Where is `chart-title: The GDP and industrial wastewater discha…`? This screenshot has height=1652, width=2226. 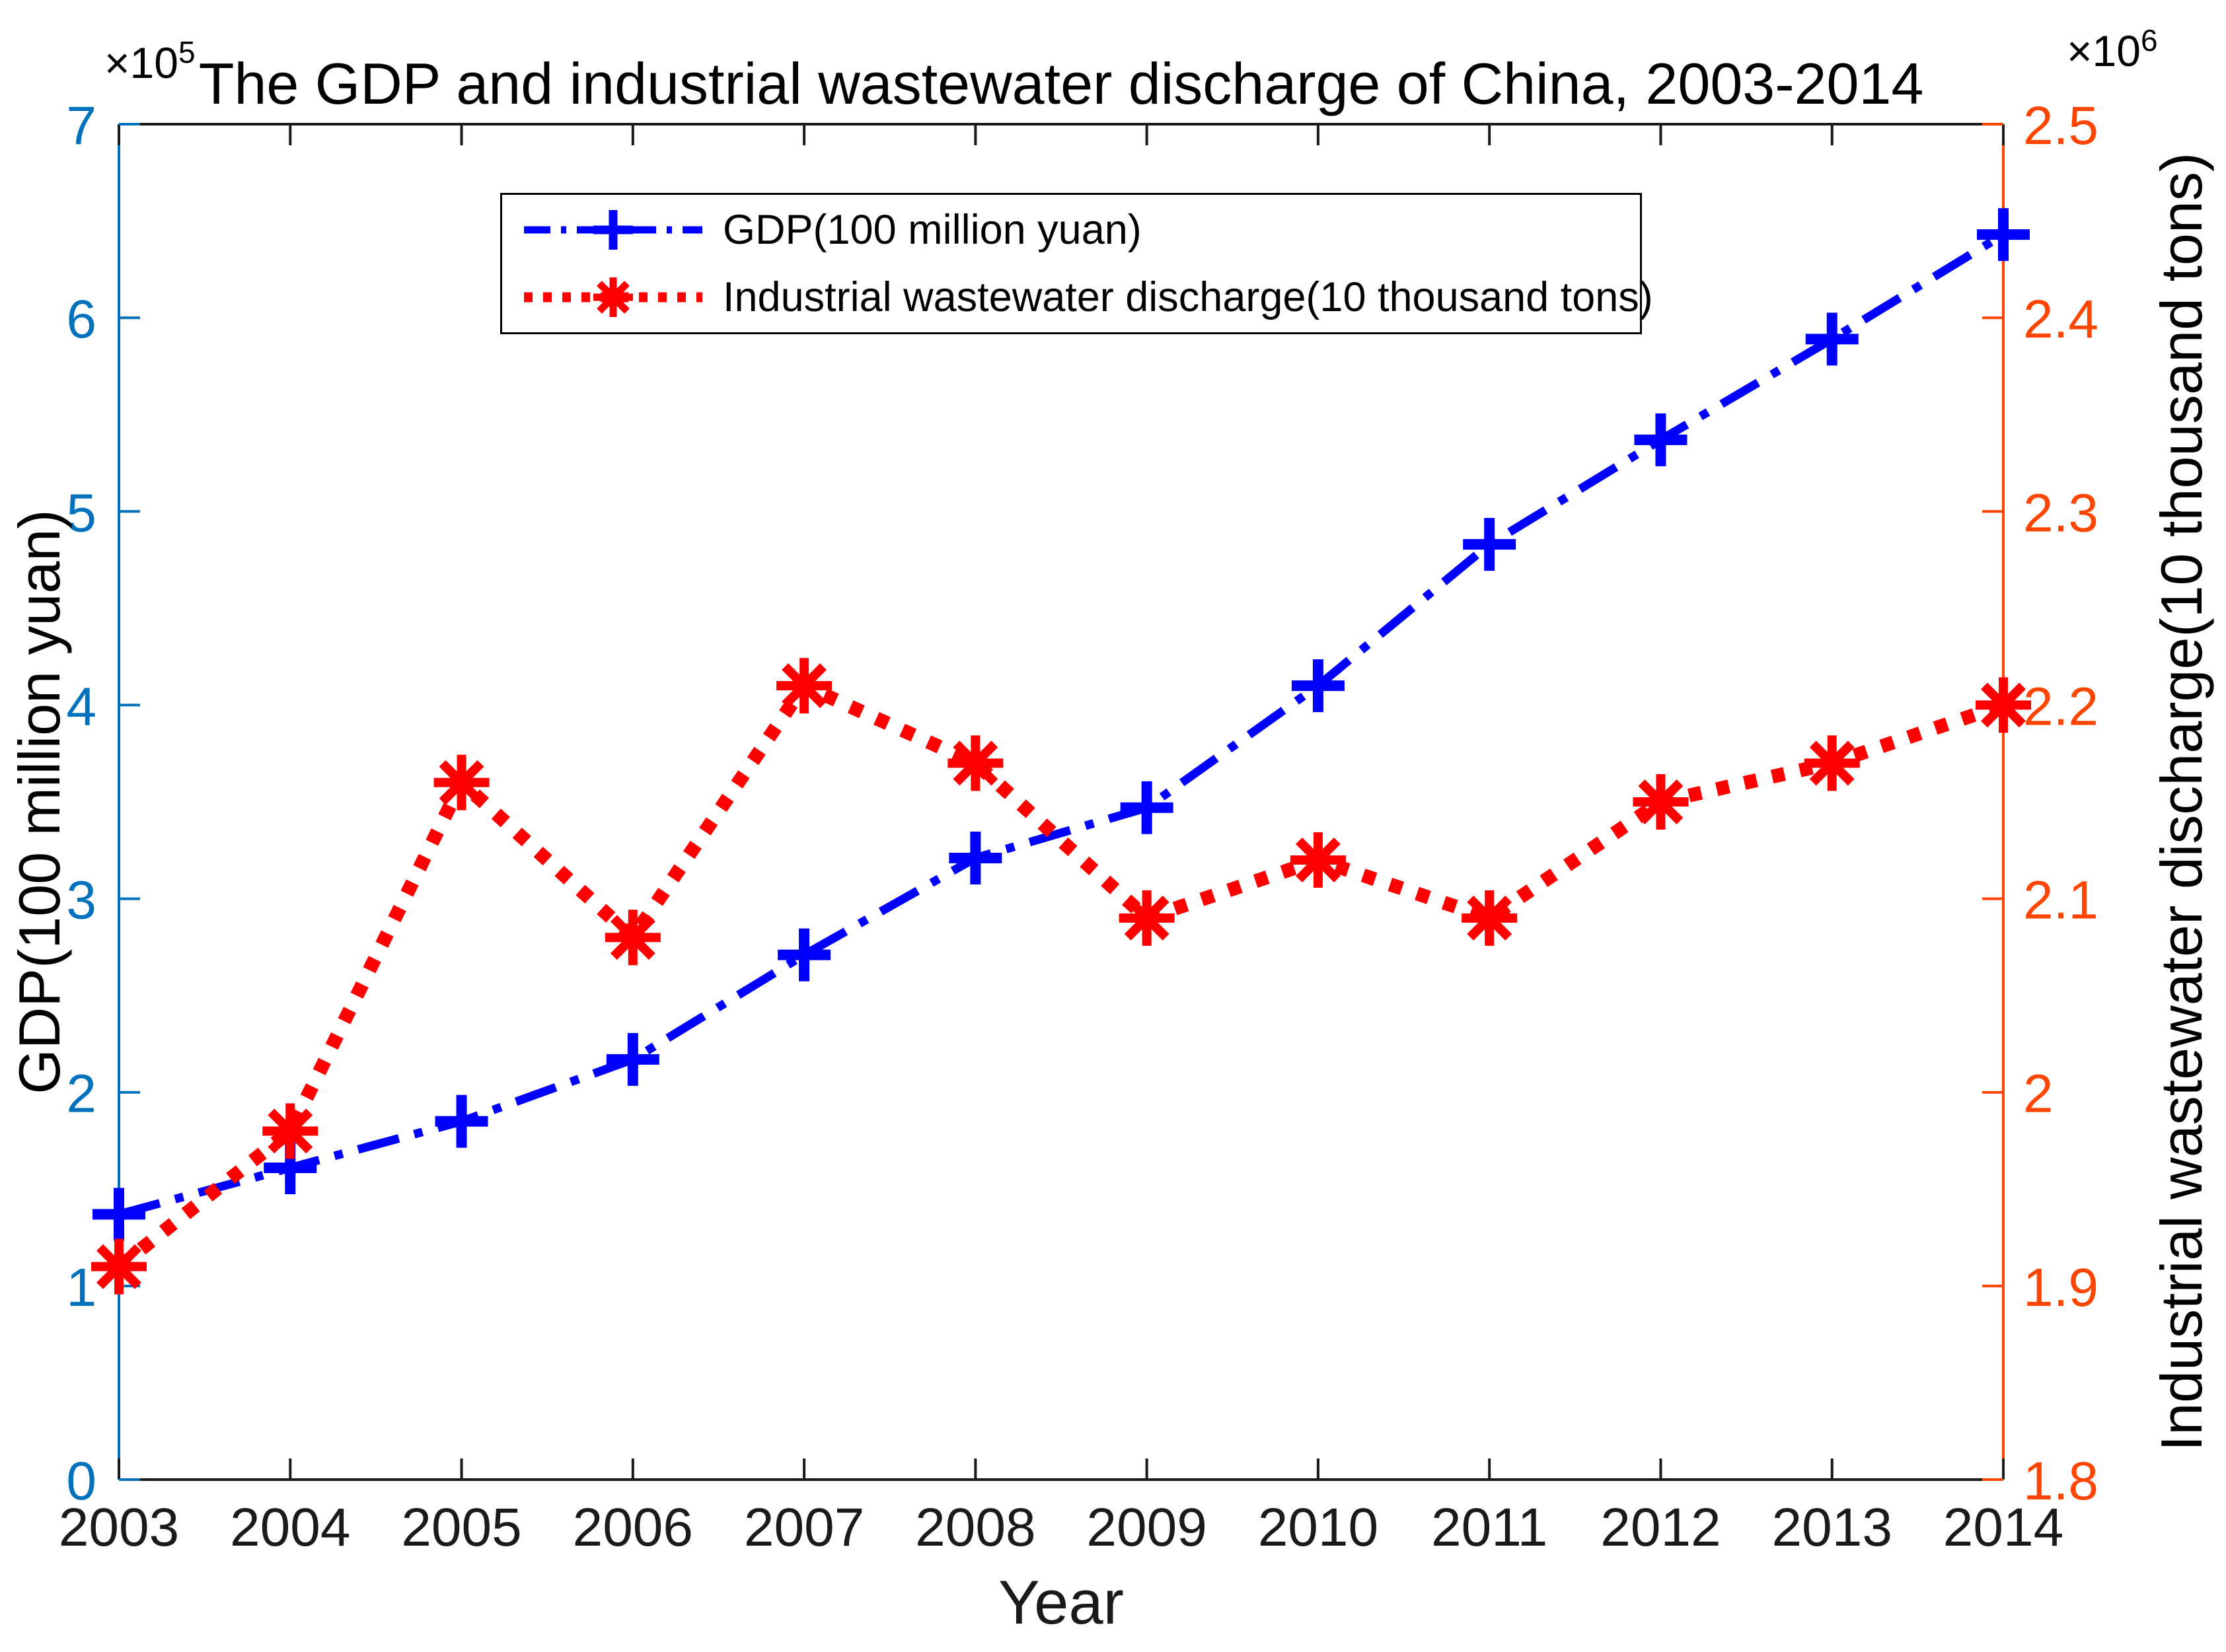 chart-title: The GDP and industrial wastewater discha… is located at coordinates (1061, 83).